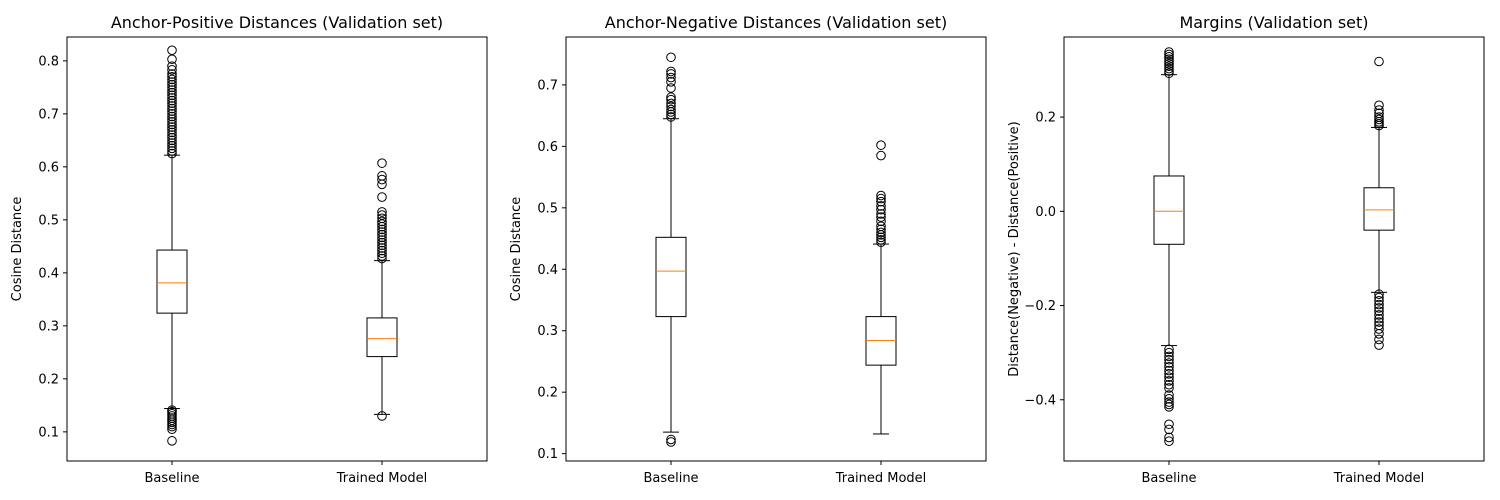  What do you see at coordinates (48, 220) in the screenshot?
I see `y-tick-label: 0.5` at bounding box center [48, 220].